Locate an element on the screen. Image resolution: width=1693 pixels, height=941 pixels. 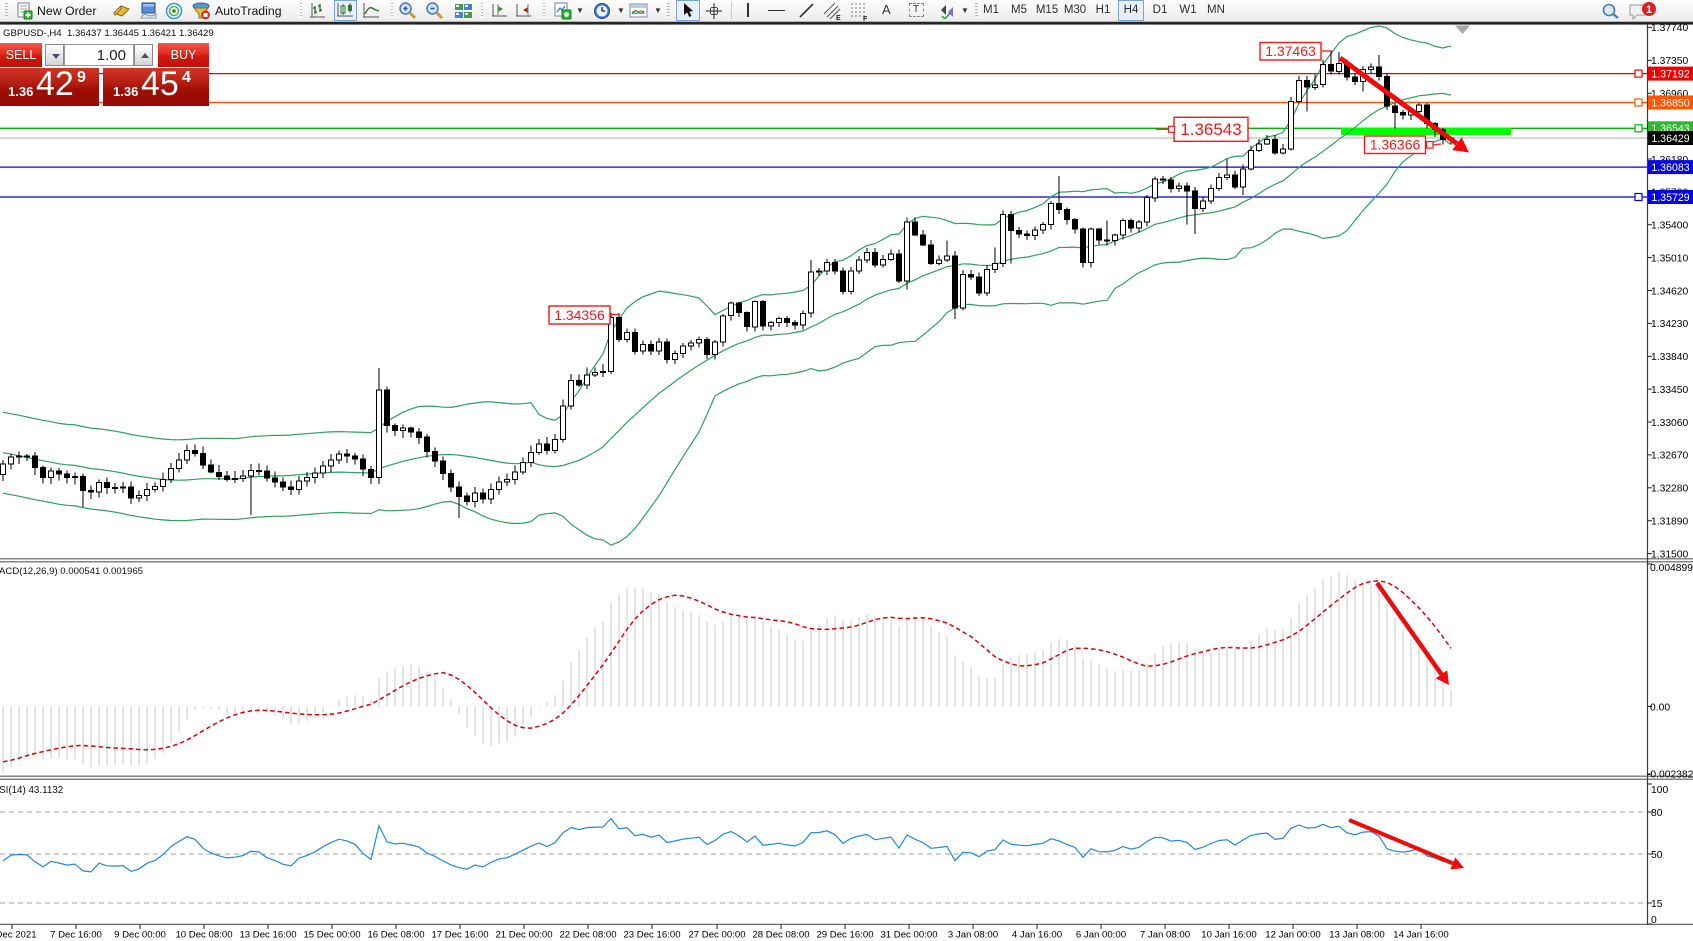
svg-text: 1.35010 is located at coordinates (1669, 258).